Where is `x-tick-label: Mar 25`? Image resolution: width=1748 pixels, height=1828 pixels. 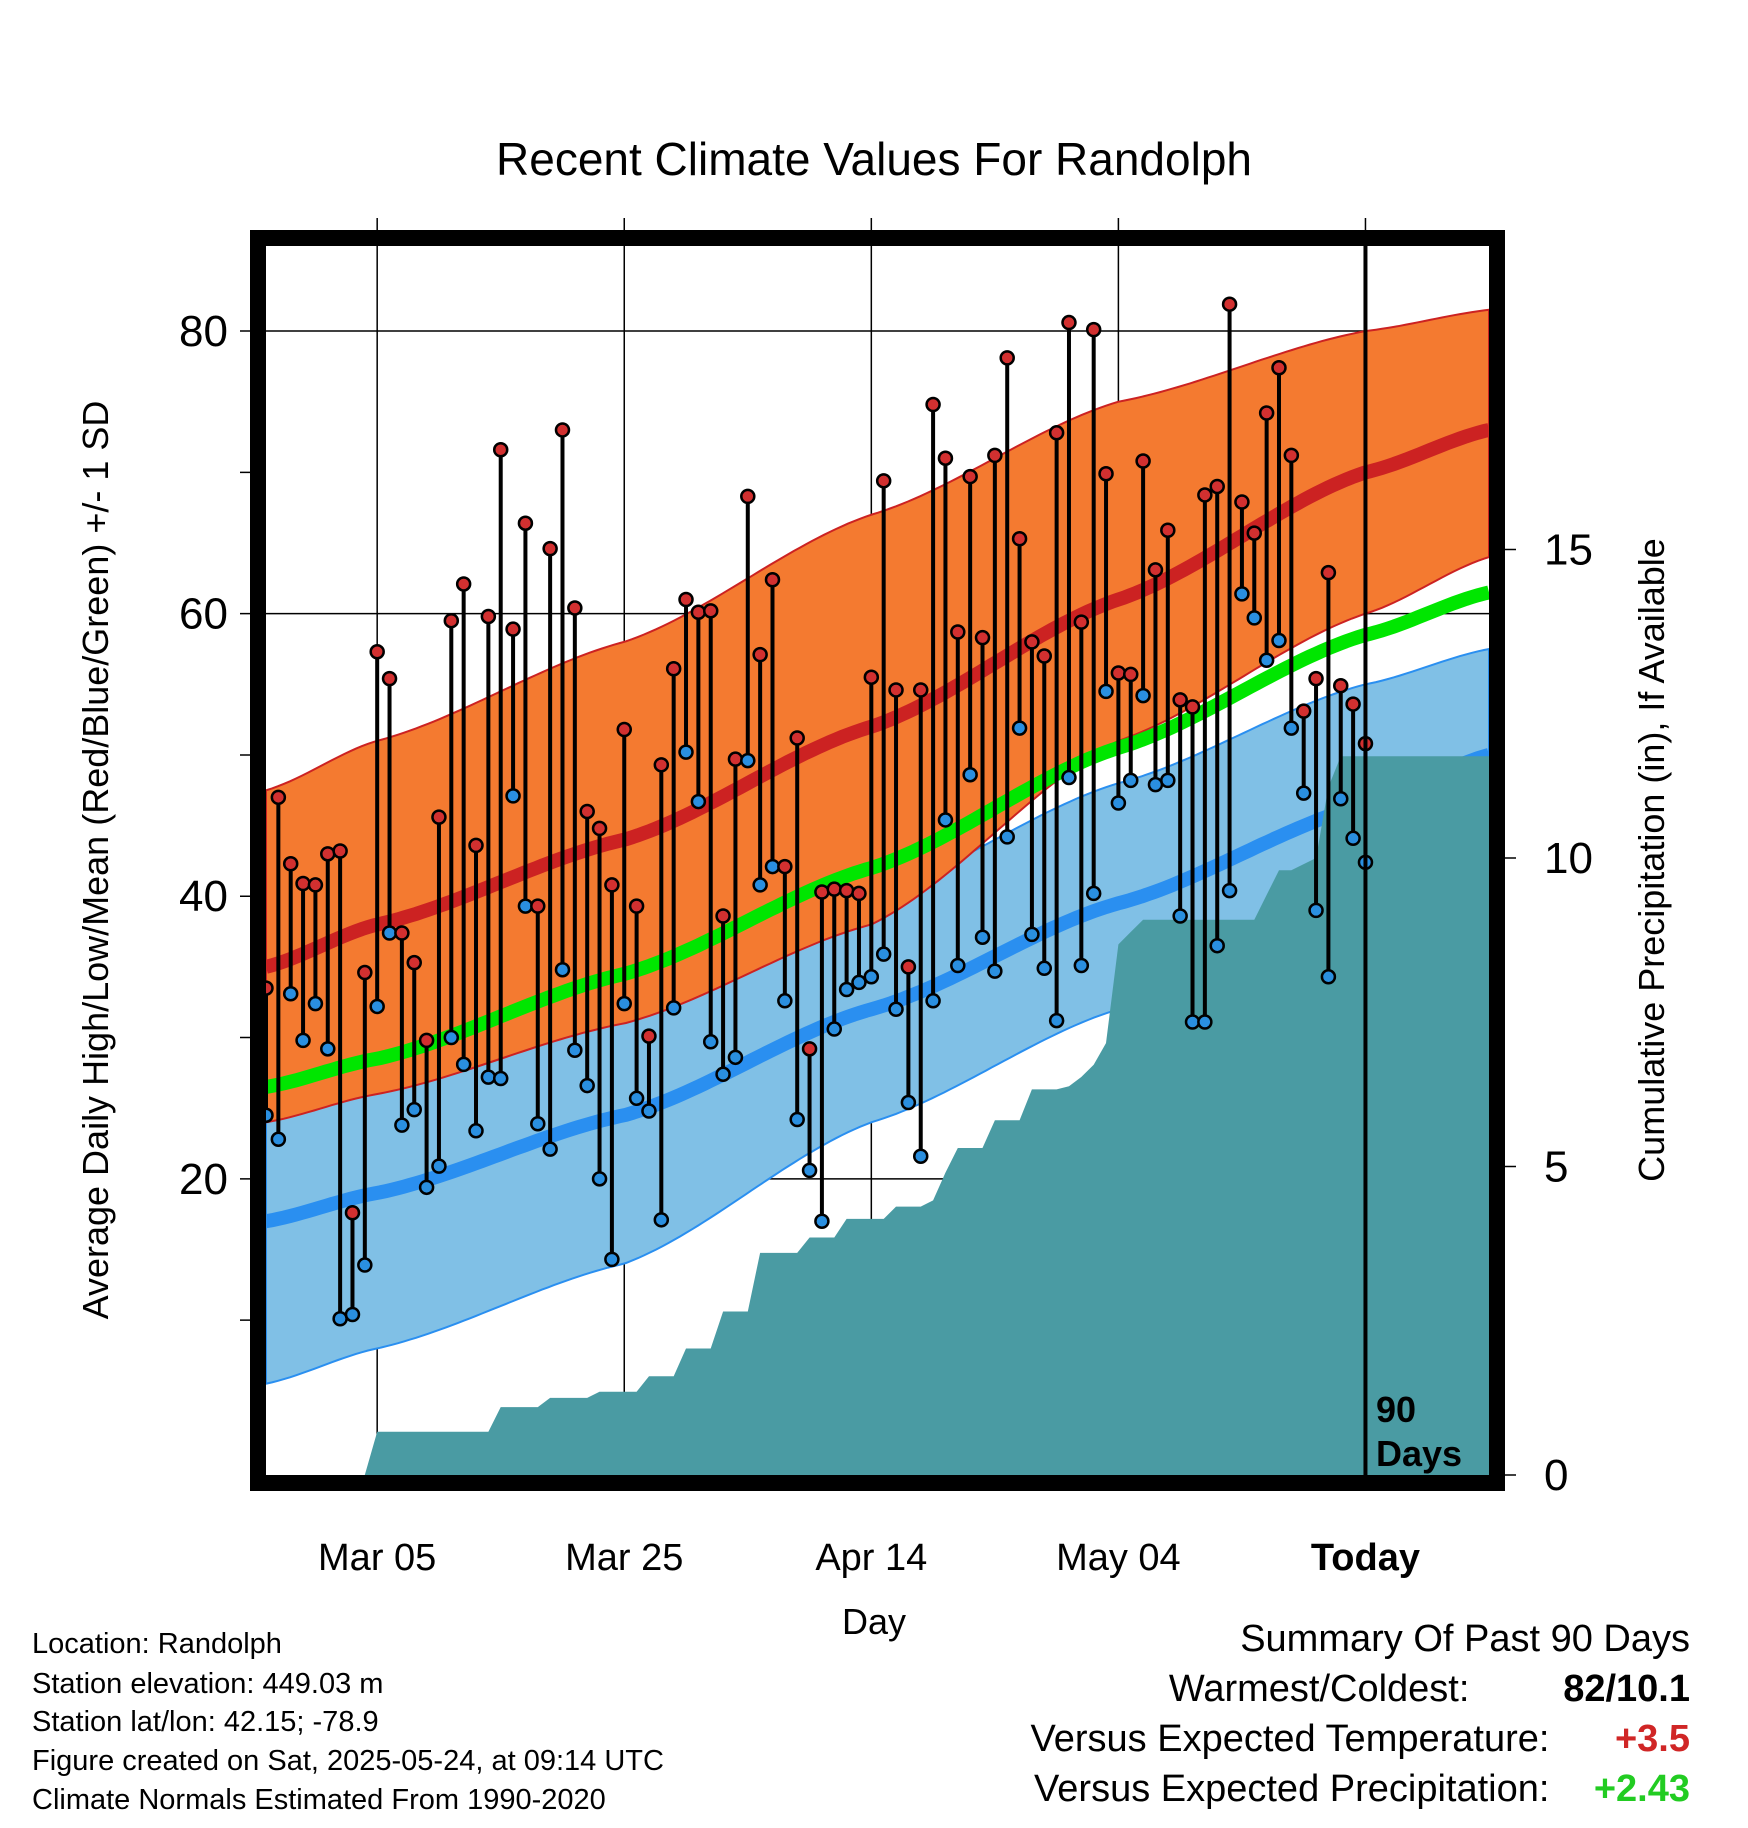
x-tick-label: Mar 25 is located at coordinates (624, 1558).